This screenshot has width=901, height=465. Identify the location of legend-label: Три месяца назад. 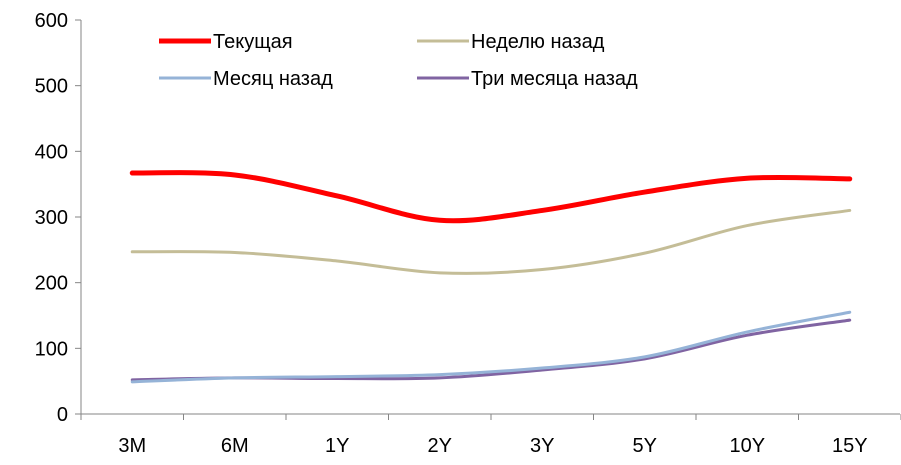
(554, 79).